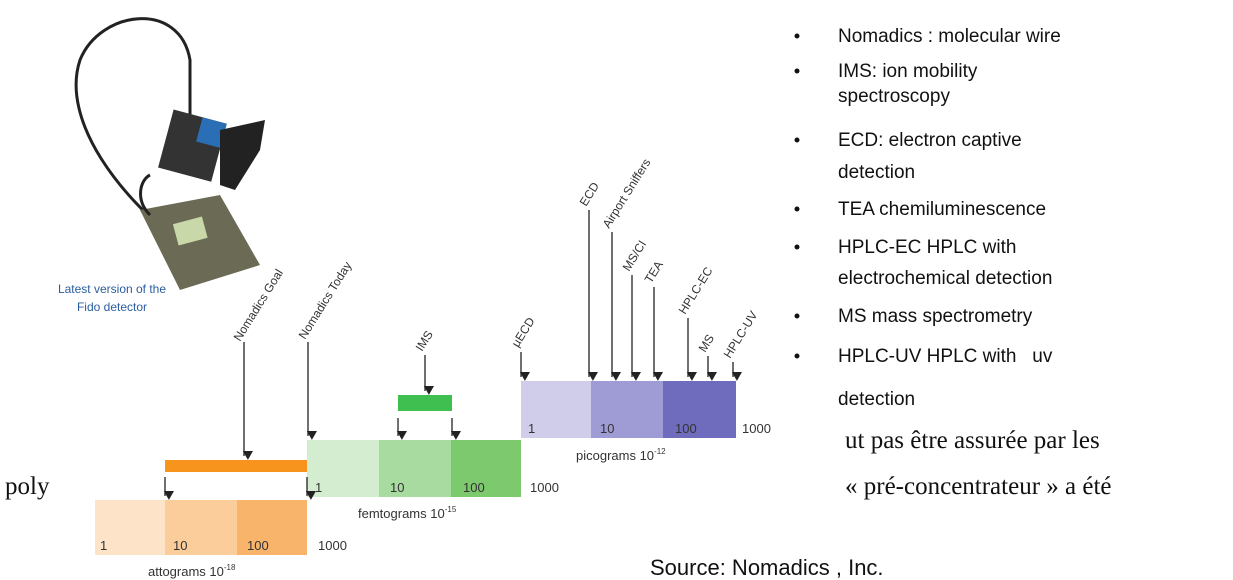 The height and width of the screenshot is (580, 1233). I want to click on bullet-text: TEA chemiluminescence, so click(942, 209).